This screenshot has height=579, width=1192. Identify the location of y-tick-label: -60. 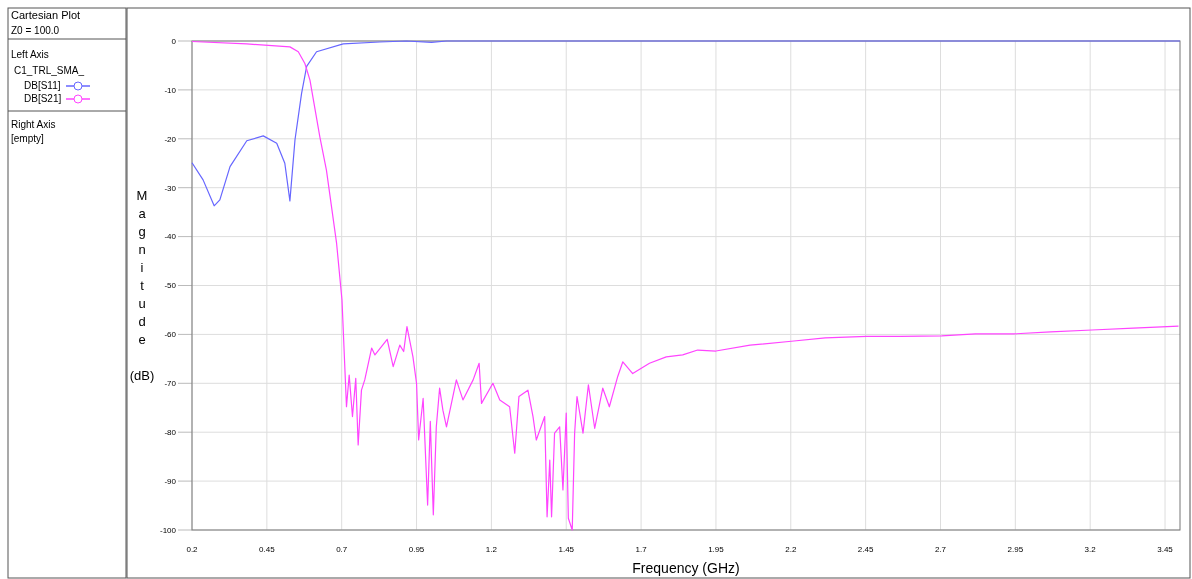
(170, 335).